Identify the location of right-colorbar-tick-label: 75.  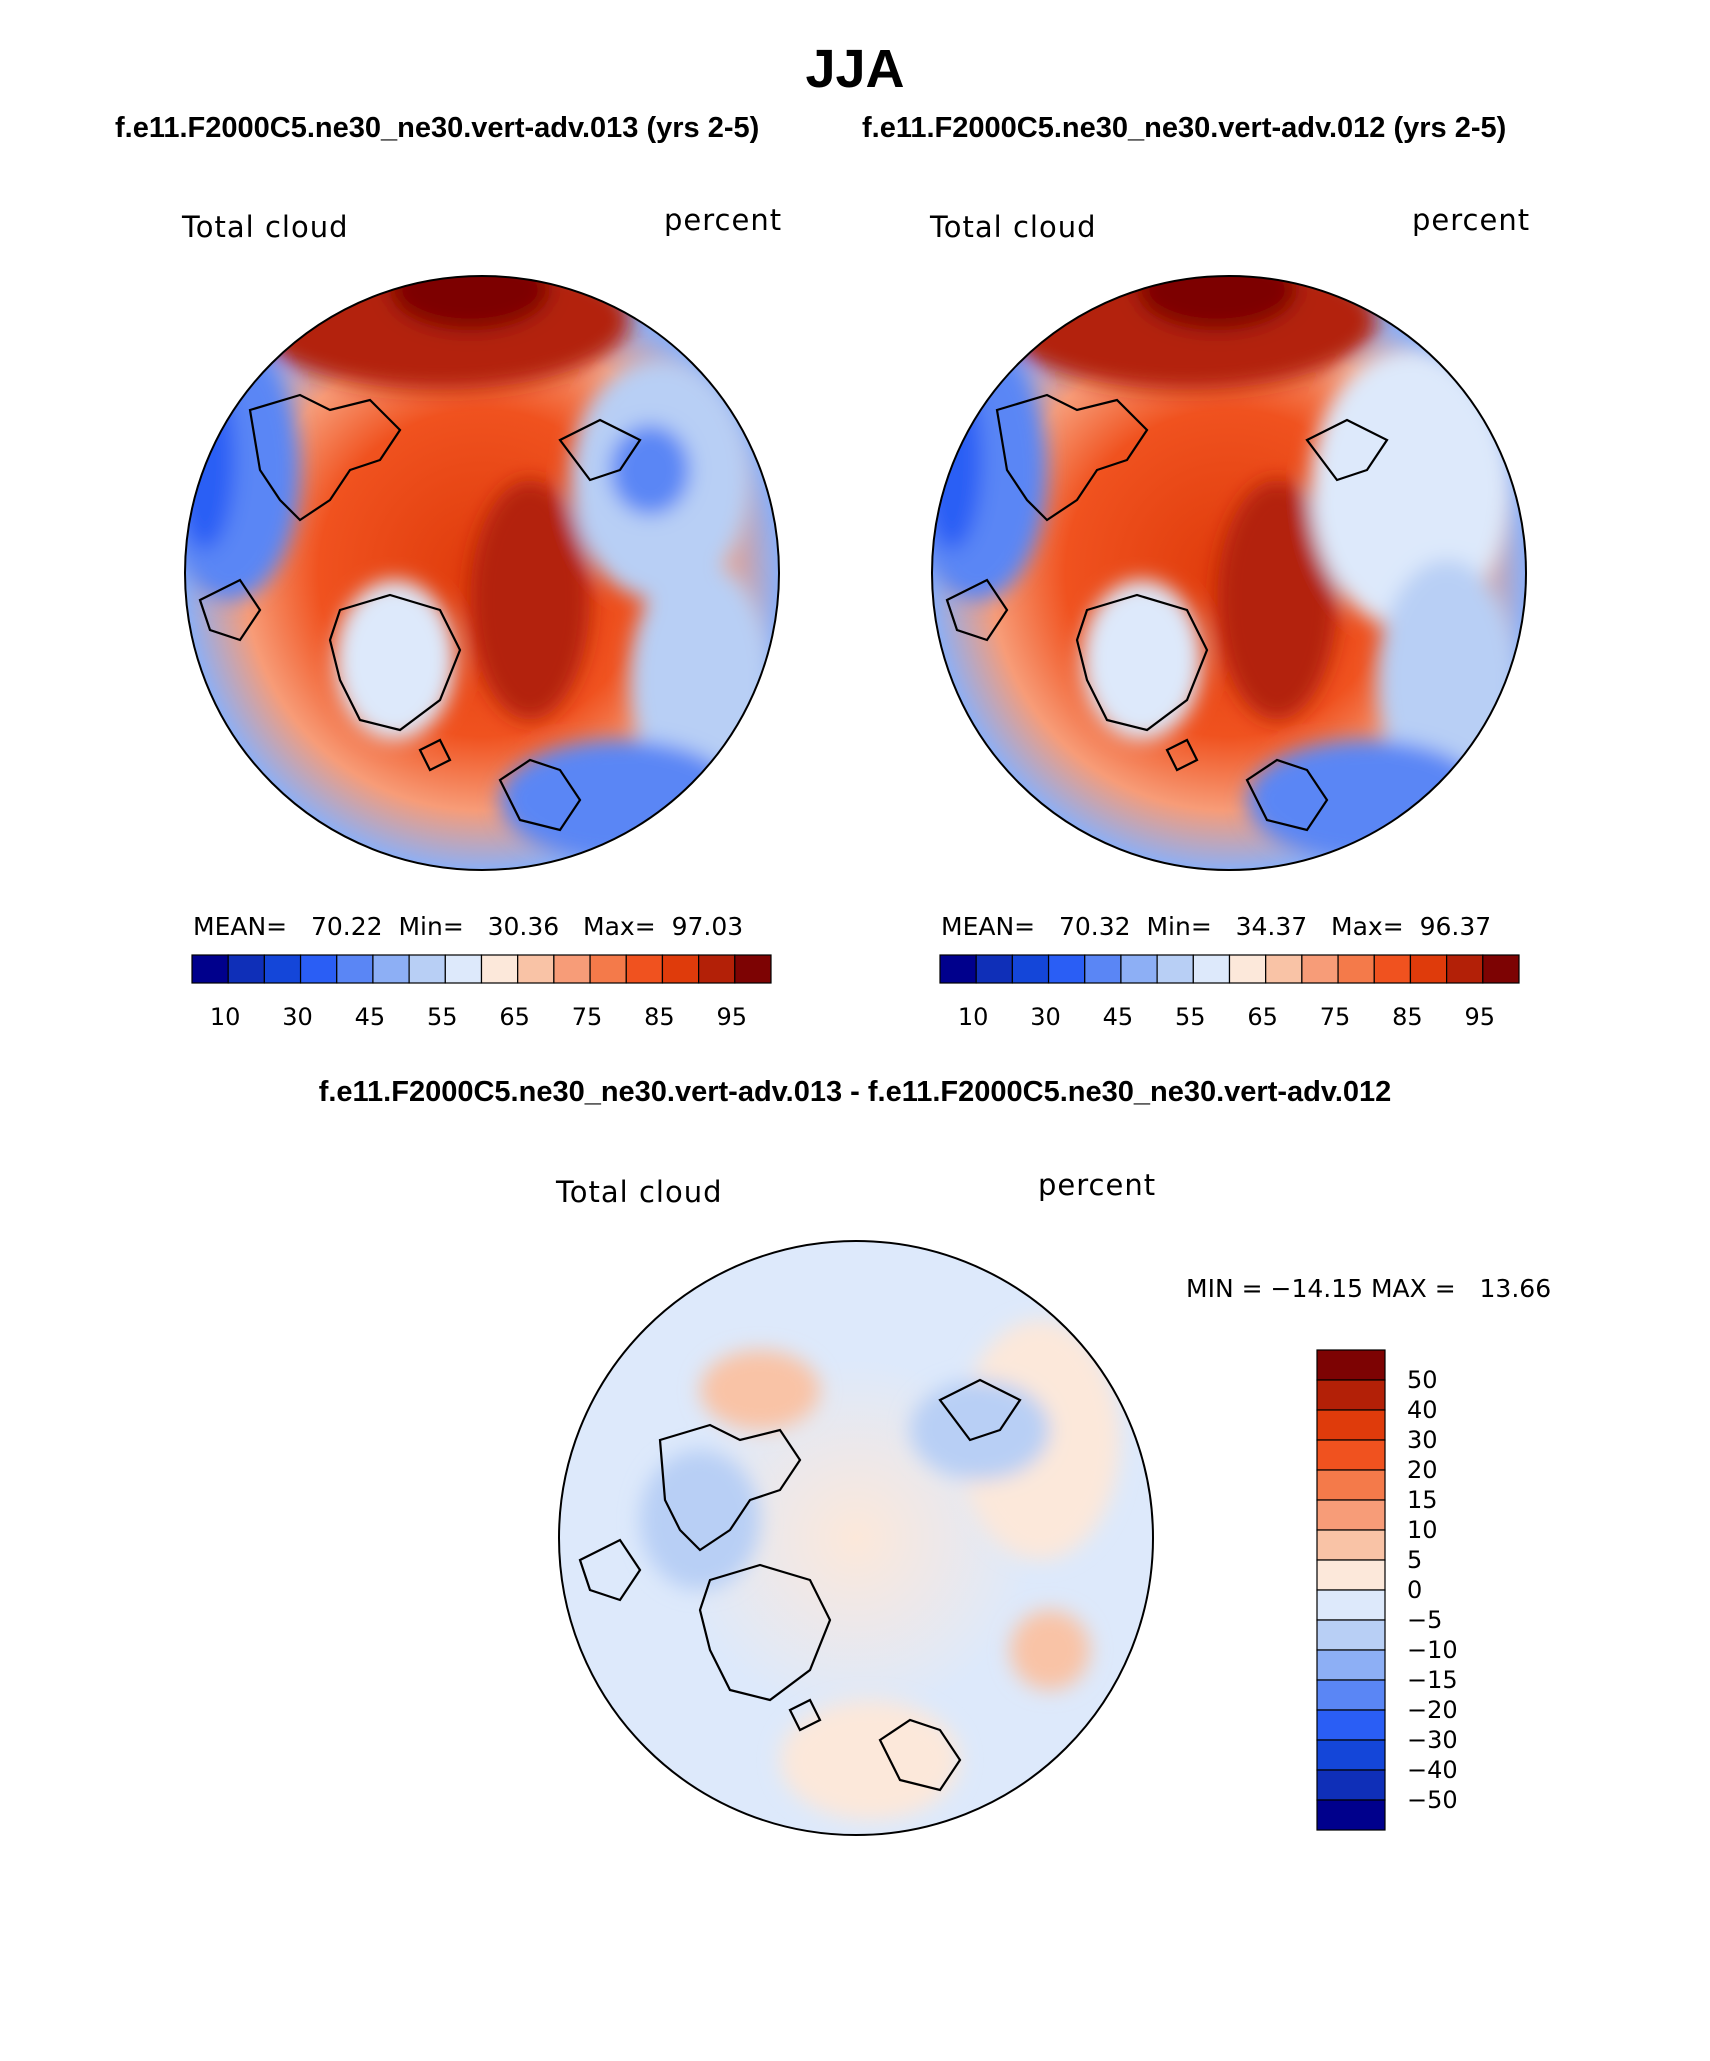
(1335, 1017).